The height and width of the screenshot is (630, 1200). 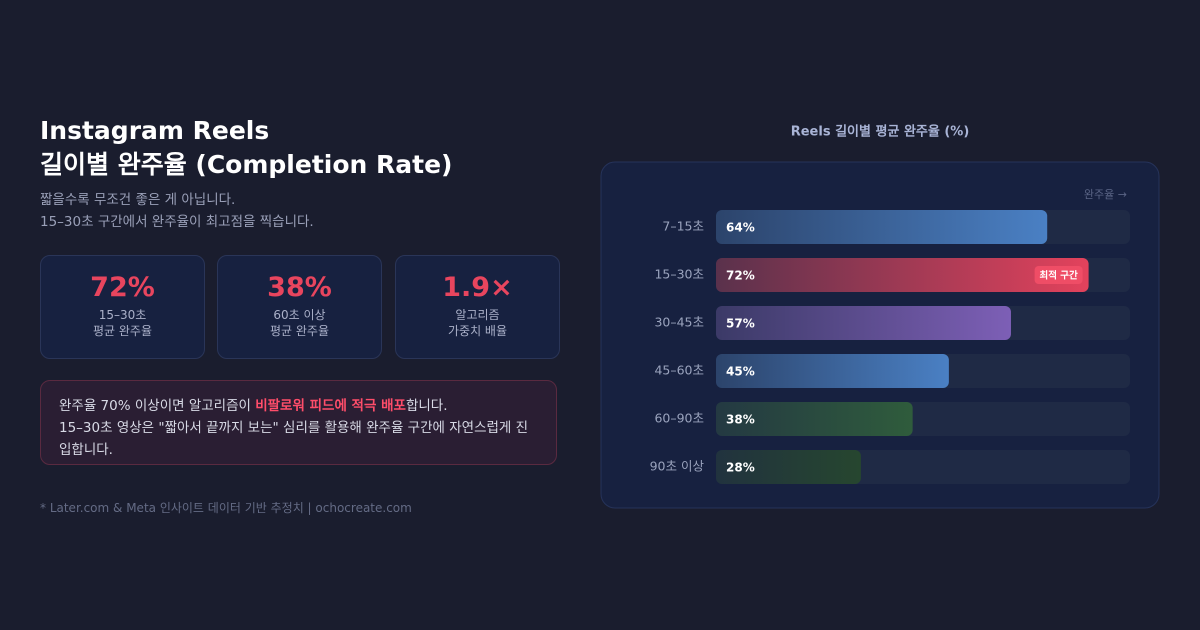 What do you see at coordinates (1105, 194) in the screenshot?
I see `axis-label: 완주율 →` at bounding box center [1105, 194].